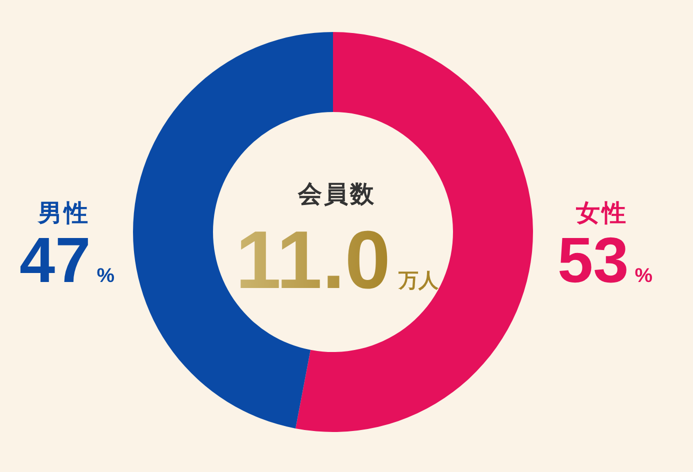 The width and height of the screenshot is (693, 472). Describe the element at coordinates (605, 248) in the screenshot. I see `label: 女性 53%` at that location.